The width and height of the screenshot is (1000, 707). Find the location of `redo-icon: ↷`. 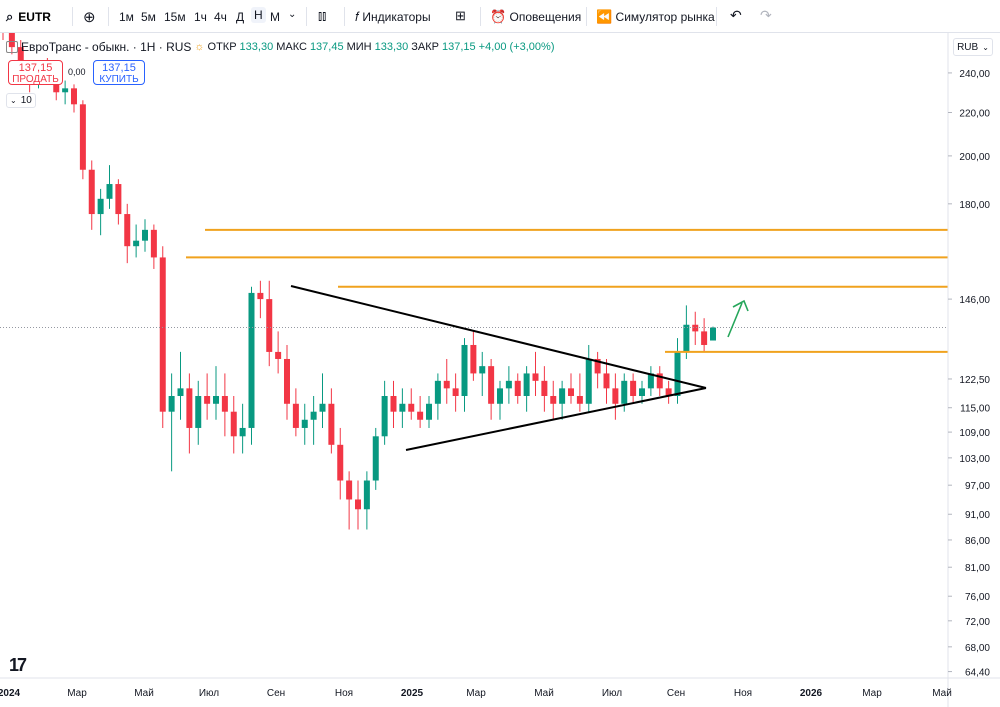

redo-icon: ↷ is located at coordinates (766, 15).